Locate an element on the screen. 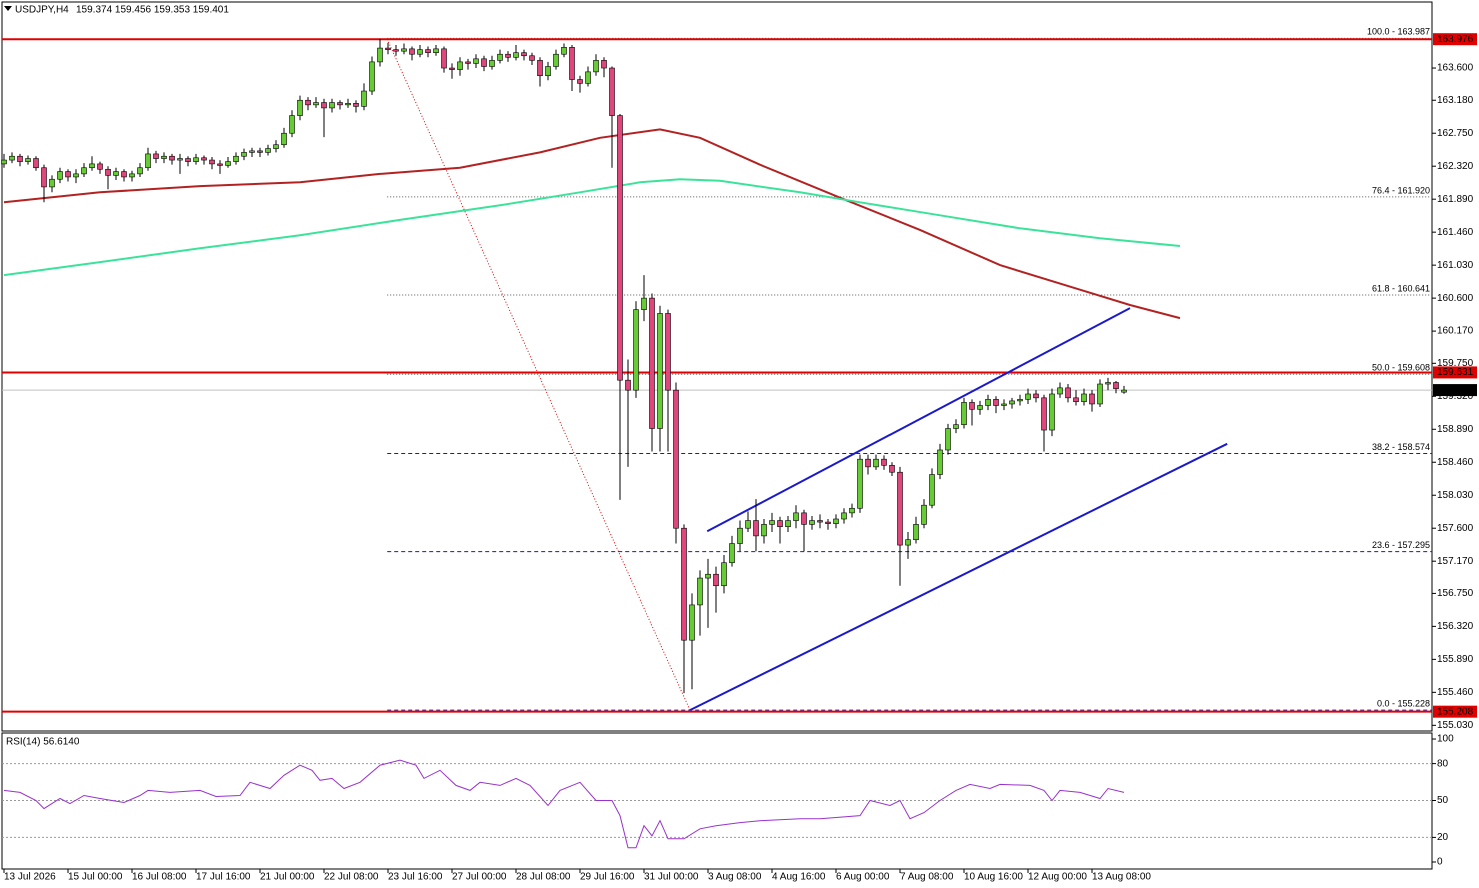  price-label: 159.631 is located at coordinates (1455, 372).